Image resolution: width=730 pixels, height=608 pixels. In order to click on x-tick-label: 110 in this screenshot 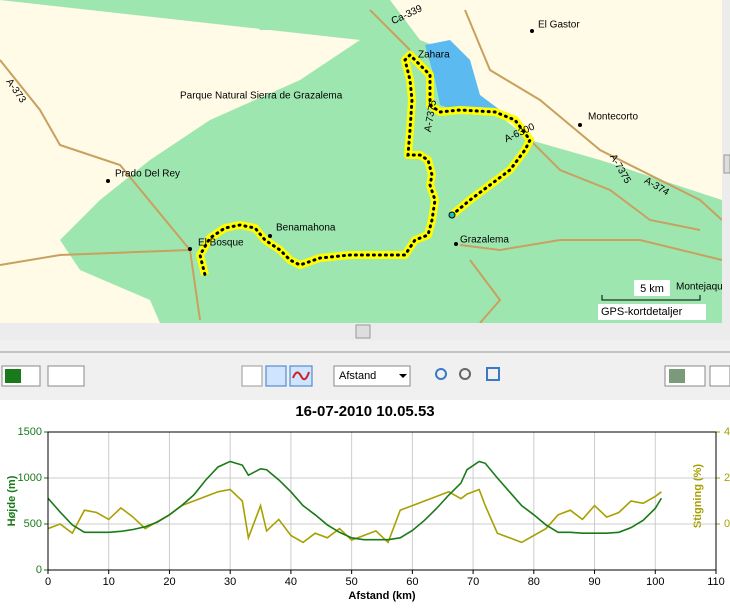, I will do `click(716, 582)`.